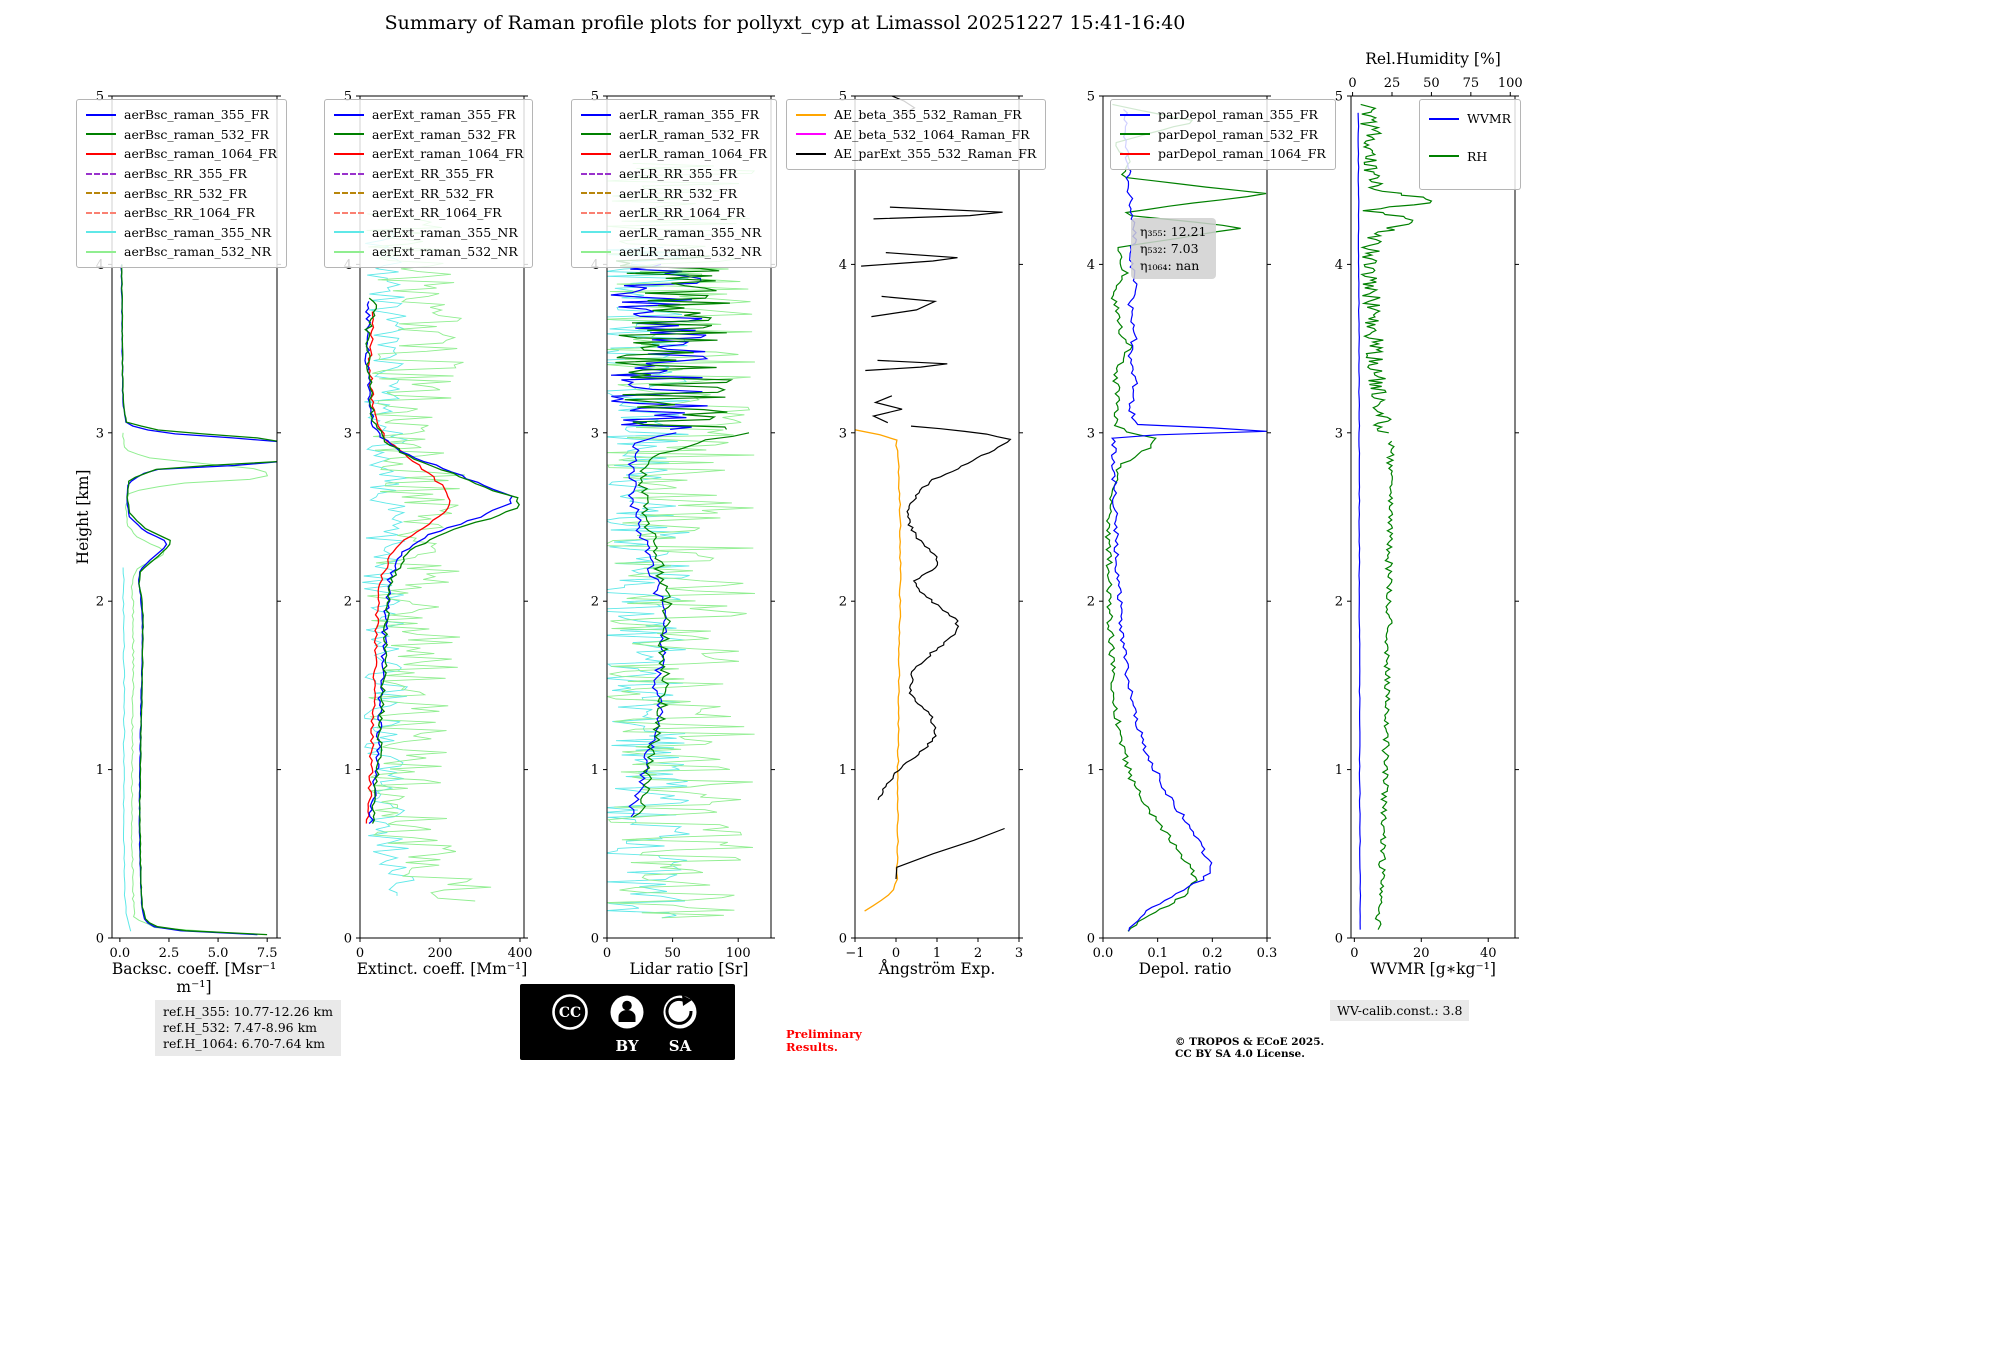 This screenshot has height=1360, width=2000. I want to click on x-tick-label: 40, so click(1488, 953).